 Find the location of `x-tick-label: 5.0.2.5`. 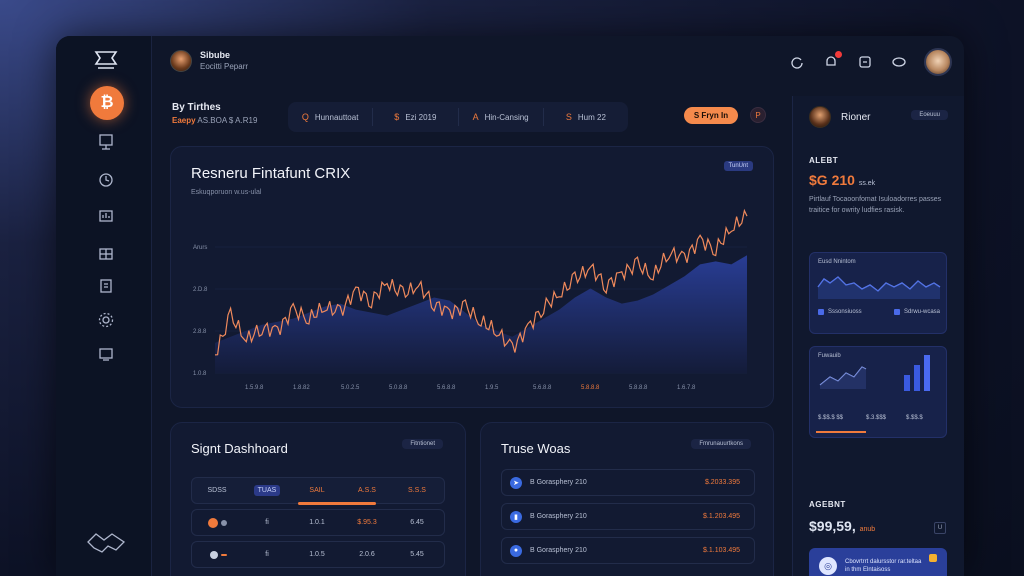

x-tick-label: 5.0.2.5 is located at coordinates (350, 388).